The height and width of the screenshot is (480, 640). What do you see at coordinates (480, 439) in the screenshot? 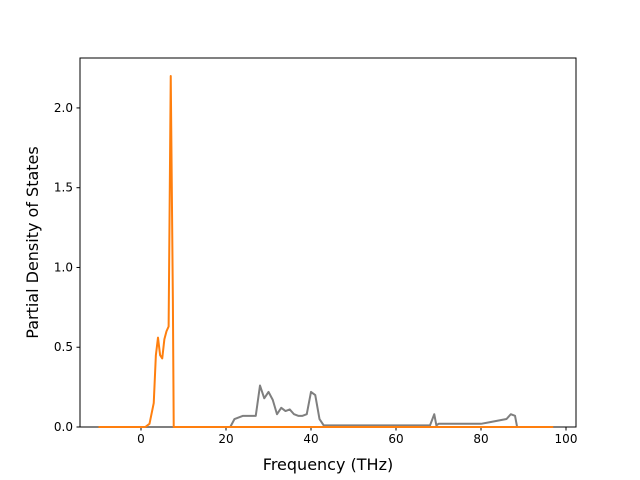
I see `x-tick-label: 80` at bounding box center [480, 439].